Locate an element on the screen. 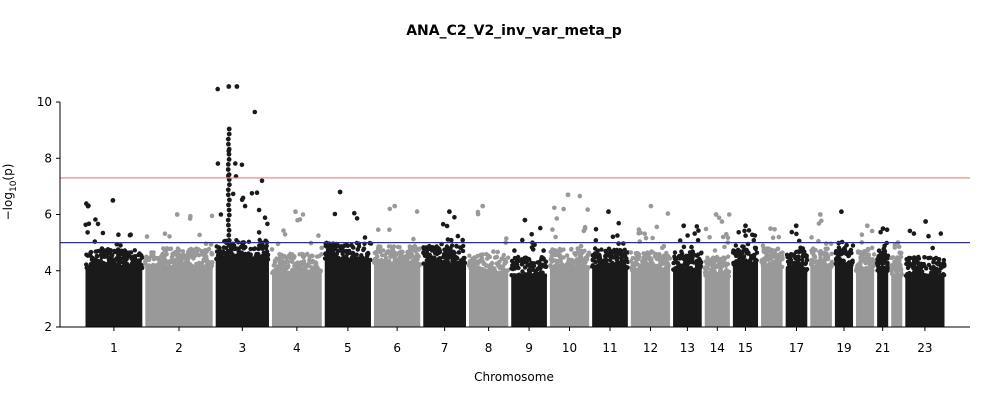 The image size is (1000, 400). x-axis-ticks: 1 2 3 4 5 6 7 8 9 10 11 12 13 14 15 17 19 21 23 is located at coordinates (521, 341).